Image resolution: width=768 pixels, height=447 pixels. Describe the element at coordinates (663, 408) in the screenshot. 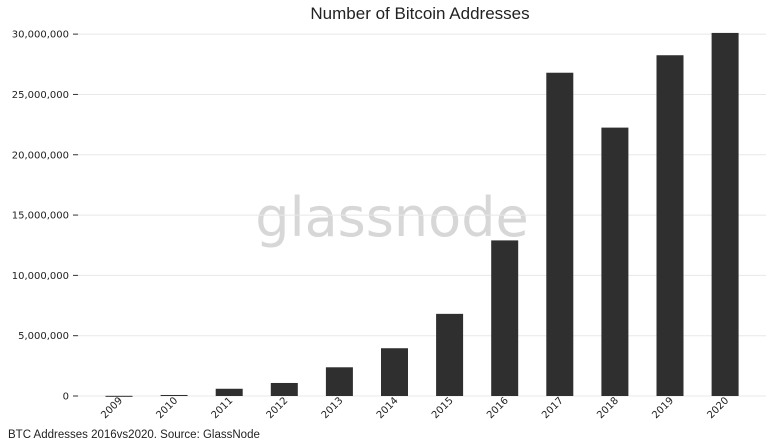

I see `x-tick-label: 2019` at that location.